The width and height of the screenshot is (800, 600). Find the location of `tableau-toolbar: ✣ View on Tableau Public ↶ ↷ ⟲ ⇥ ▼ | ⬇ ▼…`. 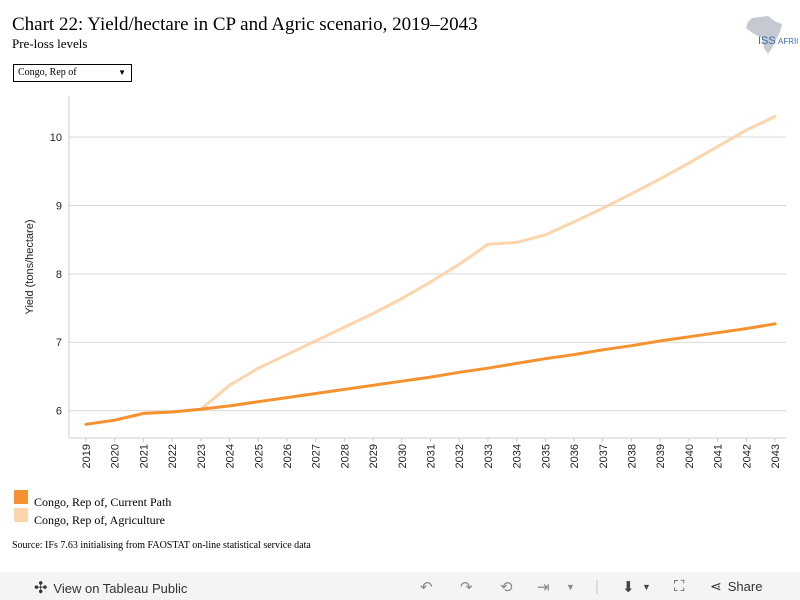

tableau-toolbar: ✣ View on Tableau Public ↶ ↷ ⟲ ⇥ ▼ | ⬇ ▼… is located at coordinates (400, 586).